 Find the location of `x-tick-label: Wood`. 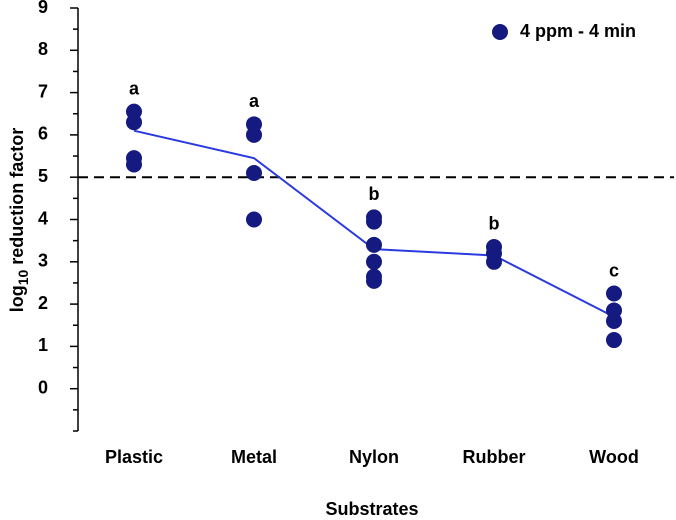

x-tick-label: Wood is located at coordinates (614, 457).